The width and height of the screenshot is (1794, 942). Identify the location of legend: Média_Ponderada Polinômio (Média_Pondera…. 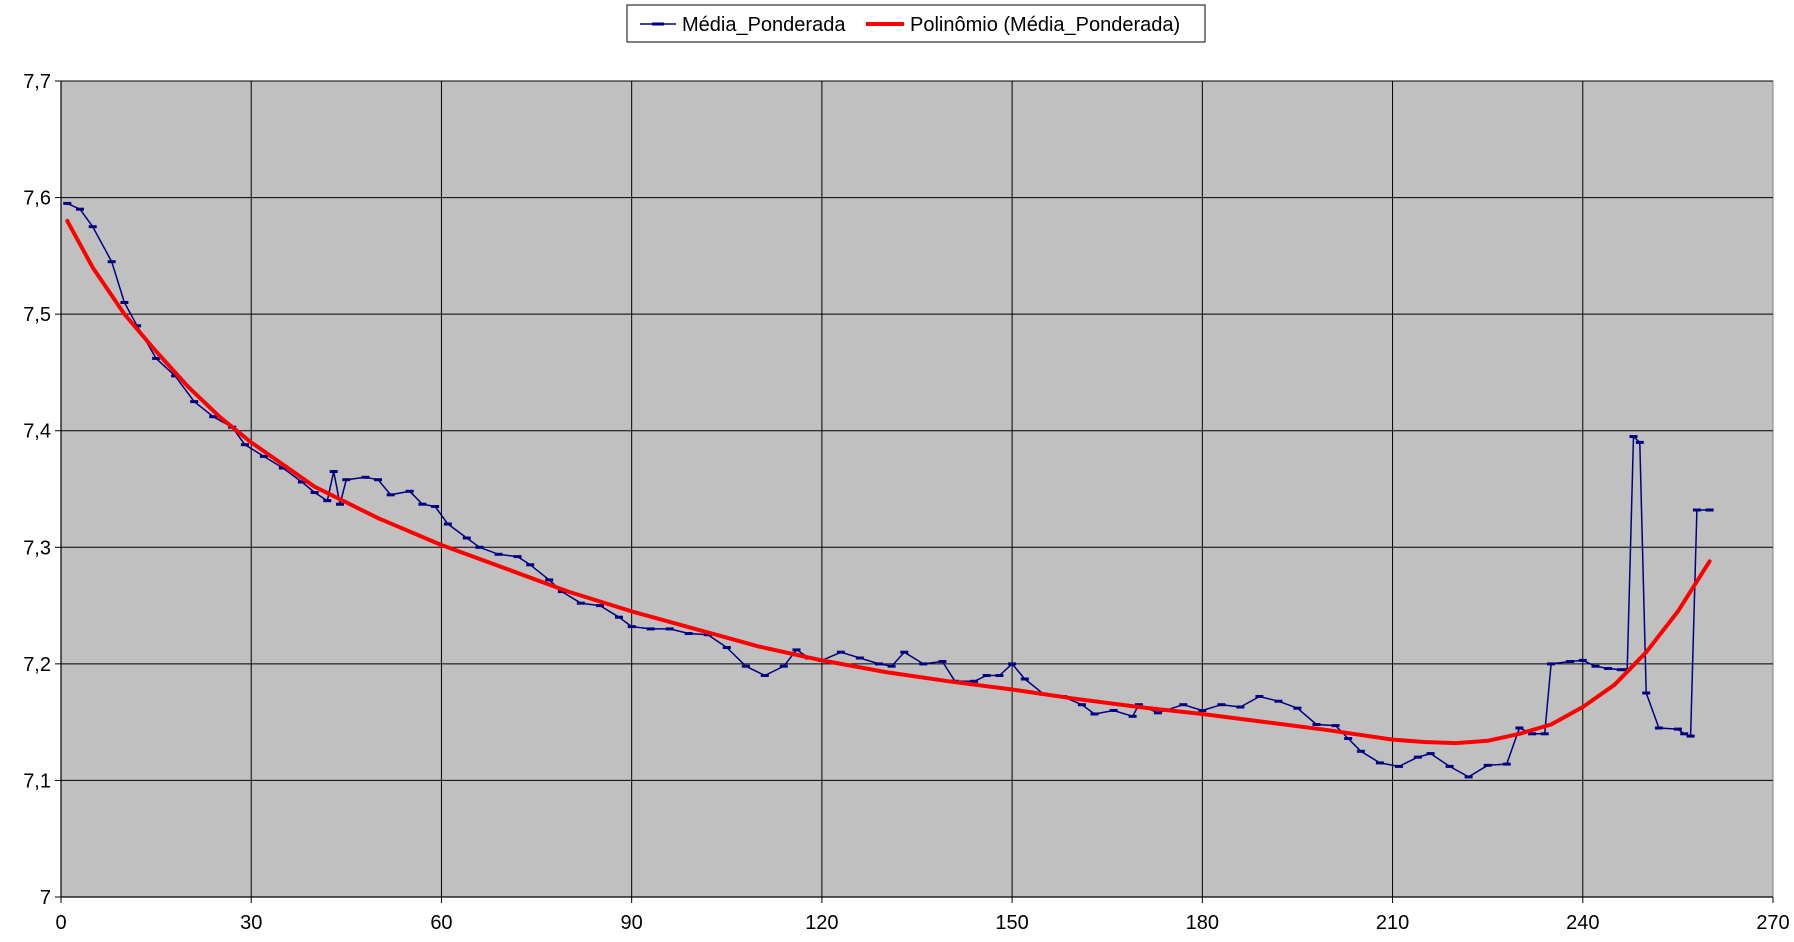
(916, 23).